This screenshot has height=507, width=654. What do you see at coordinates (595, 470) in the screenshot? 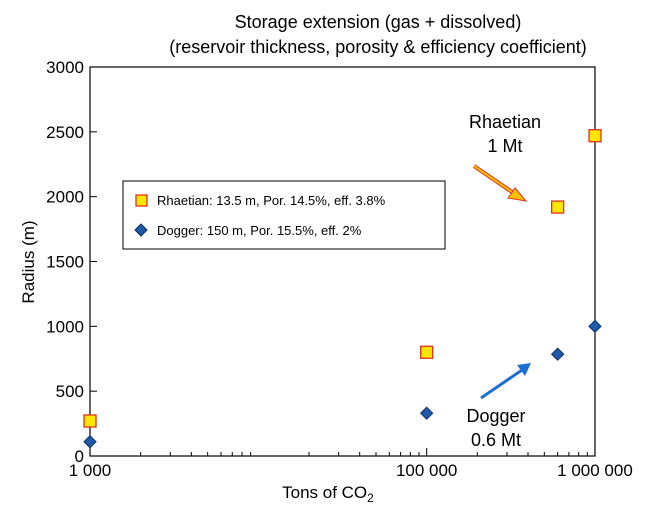
I see `x-tick-label: 1 000 000` at bounding box center [595, 470].